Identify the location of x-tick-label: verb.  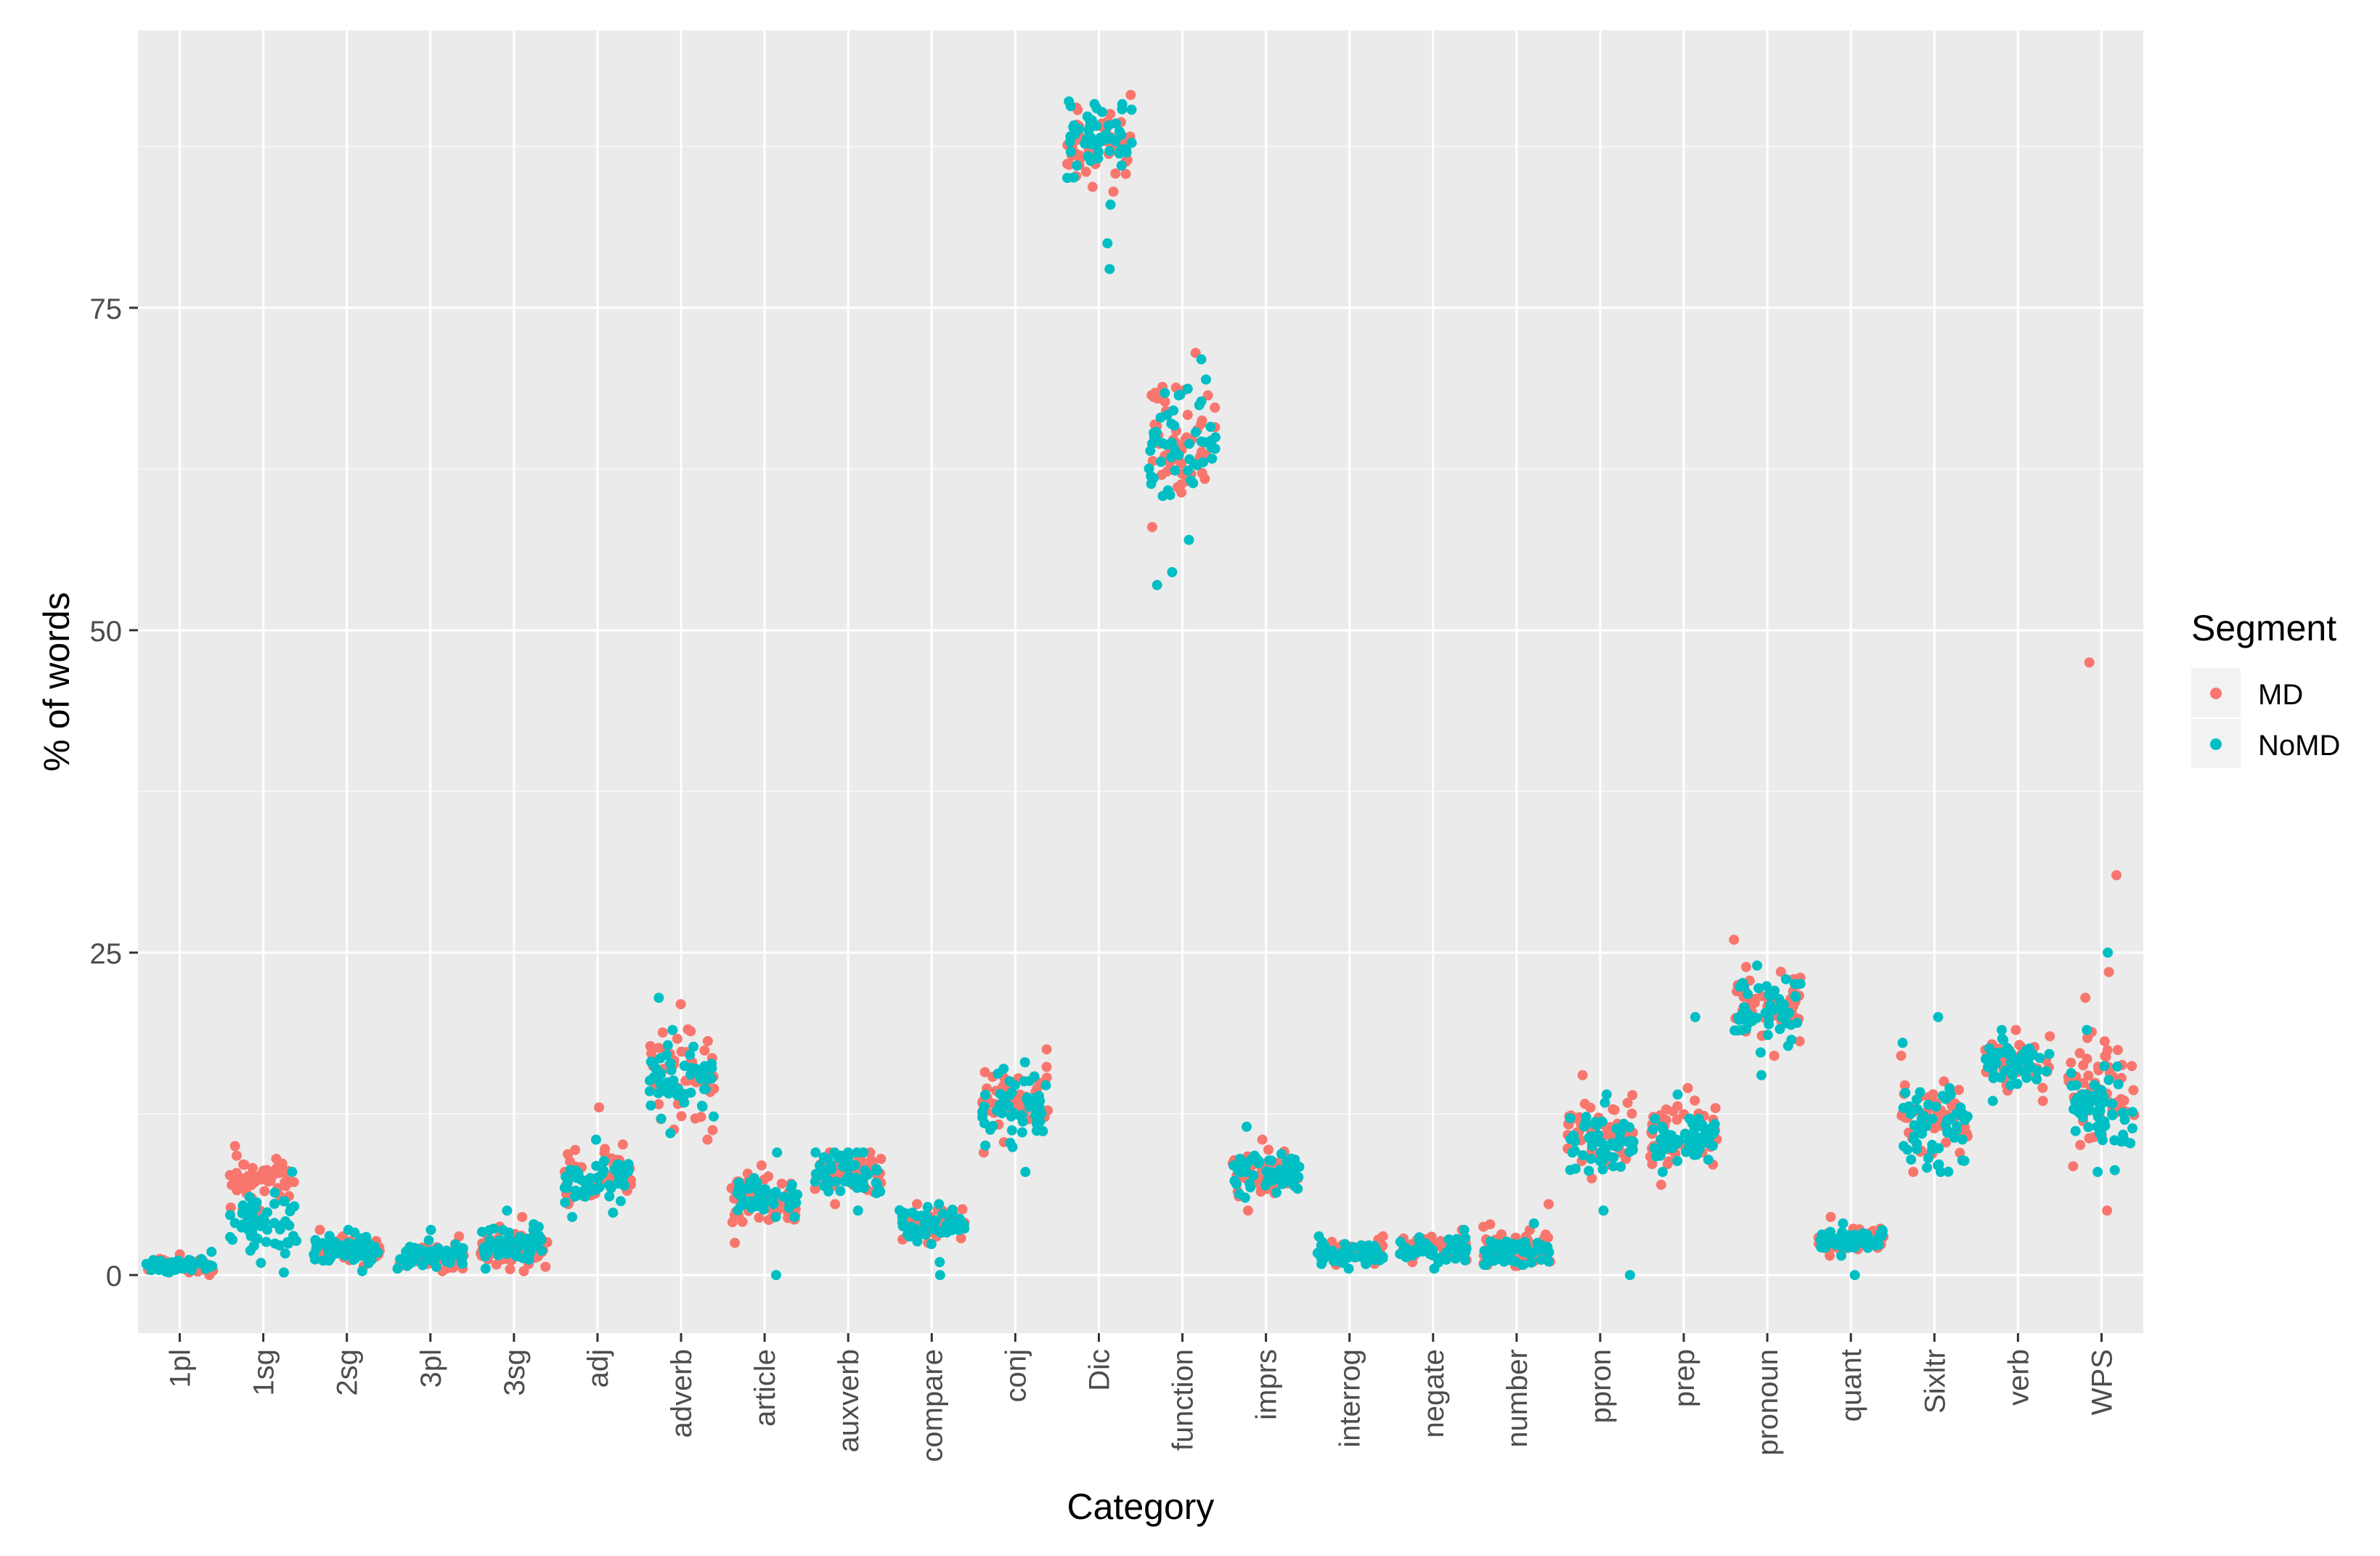
(2018, 1377).